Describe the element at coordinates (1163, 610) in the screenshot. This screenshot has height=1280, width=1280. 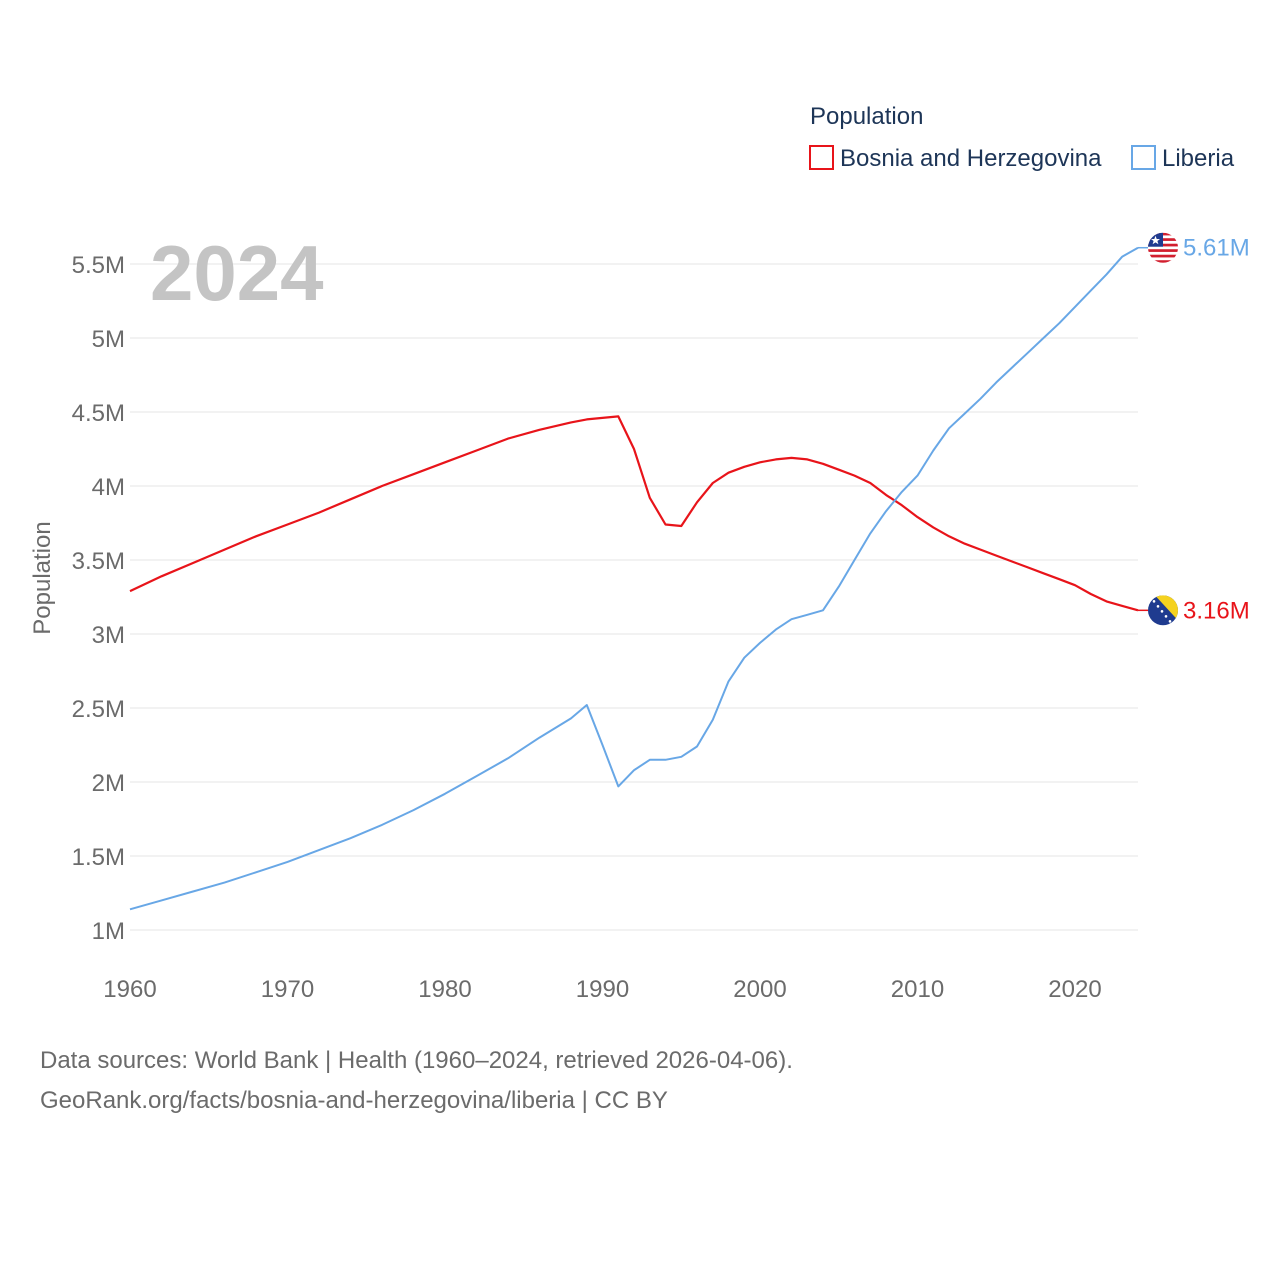
I see `bosnia-flag-icon` at that location.